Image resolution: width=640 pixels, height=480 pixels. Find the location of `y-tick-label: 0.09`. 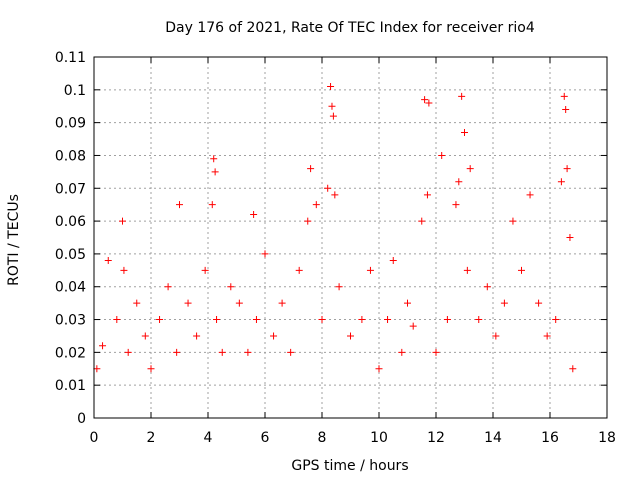

y-tick-label: 0.09 is located at coordinates (70, 124).